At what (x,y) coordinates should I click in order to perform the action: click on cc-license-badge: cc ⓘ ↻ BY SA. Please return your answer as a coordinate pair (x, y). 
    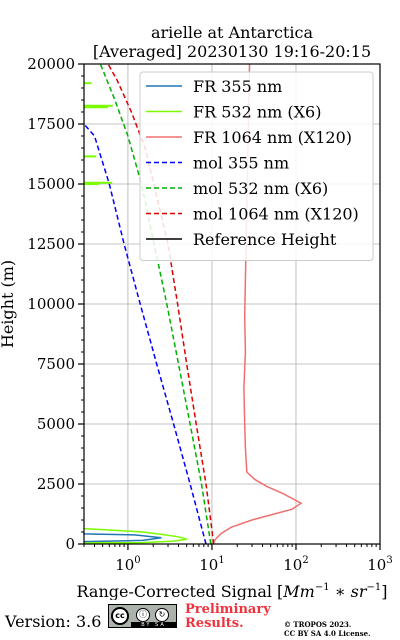
    Looking at the image, I should click on (142, 616).